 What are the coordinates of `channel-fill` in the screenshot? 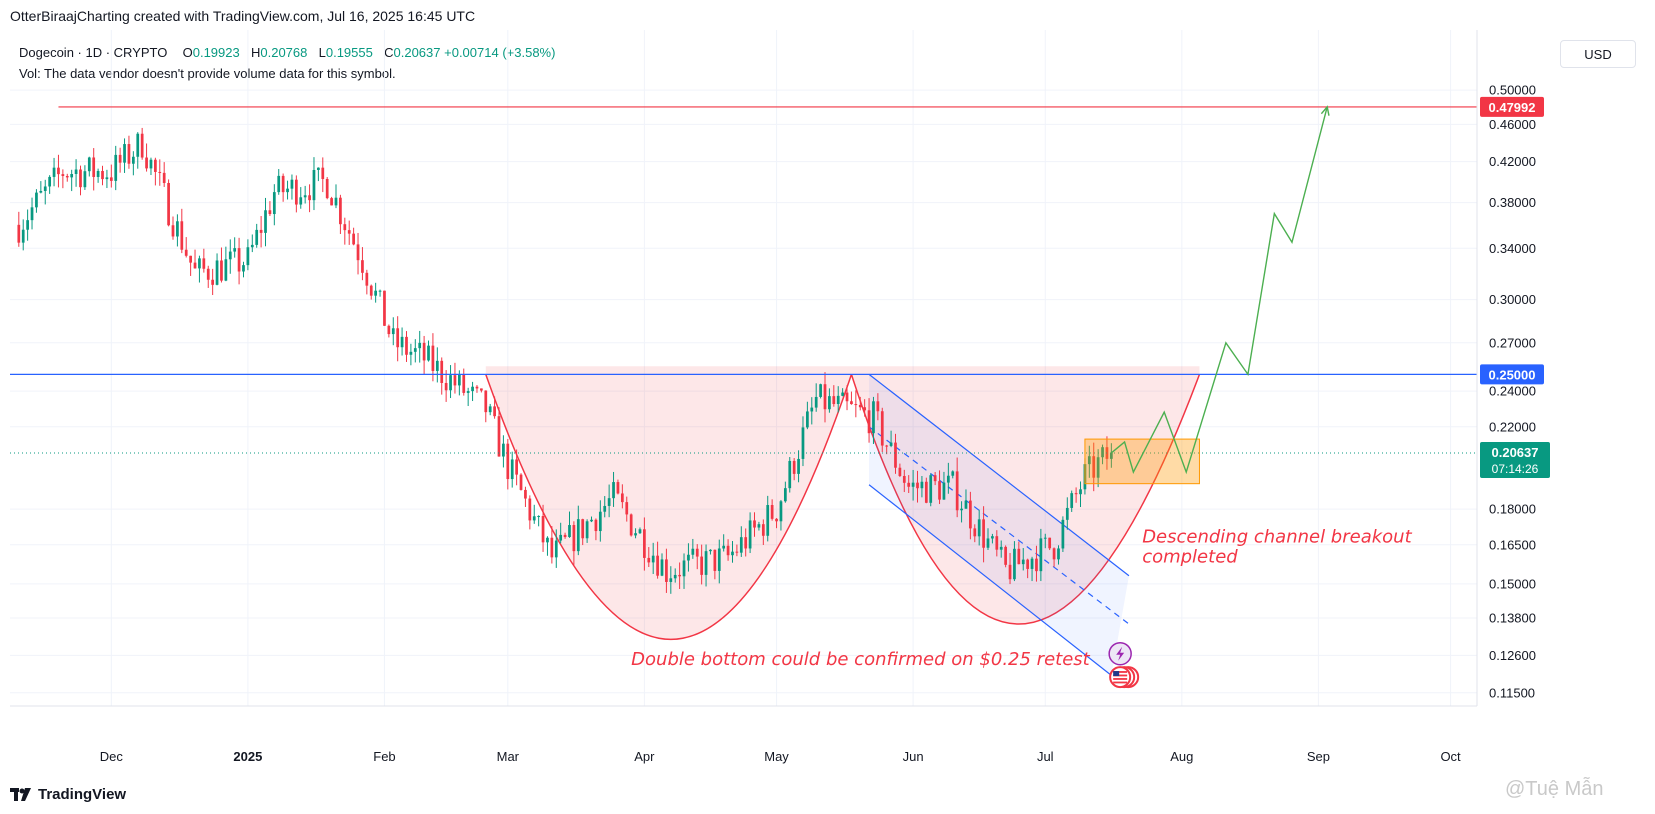 It's located at (999, 525).